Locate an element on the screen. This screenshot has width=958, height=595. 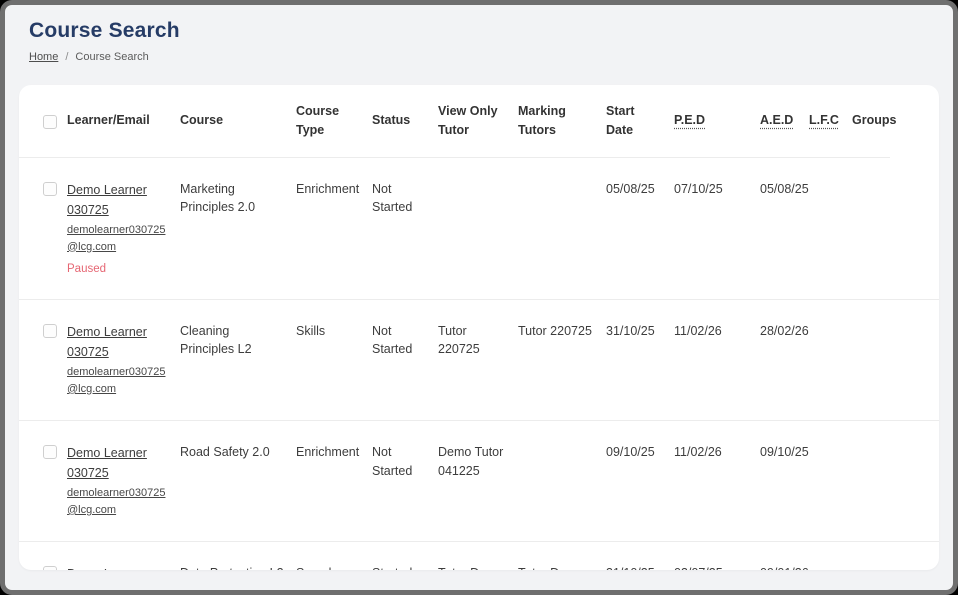
header-view-only-tutor: View Only Tutor is located at coordinates (478, 121).